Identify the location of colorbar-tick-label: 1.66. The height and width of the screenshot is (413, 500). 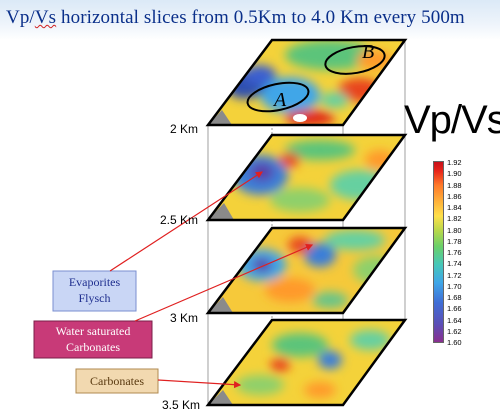
(454, 309).